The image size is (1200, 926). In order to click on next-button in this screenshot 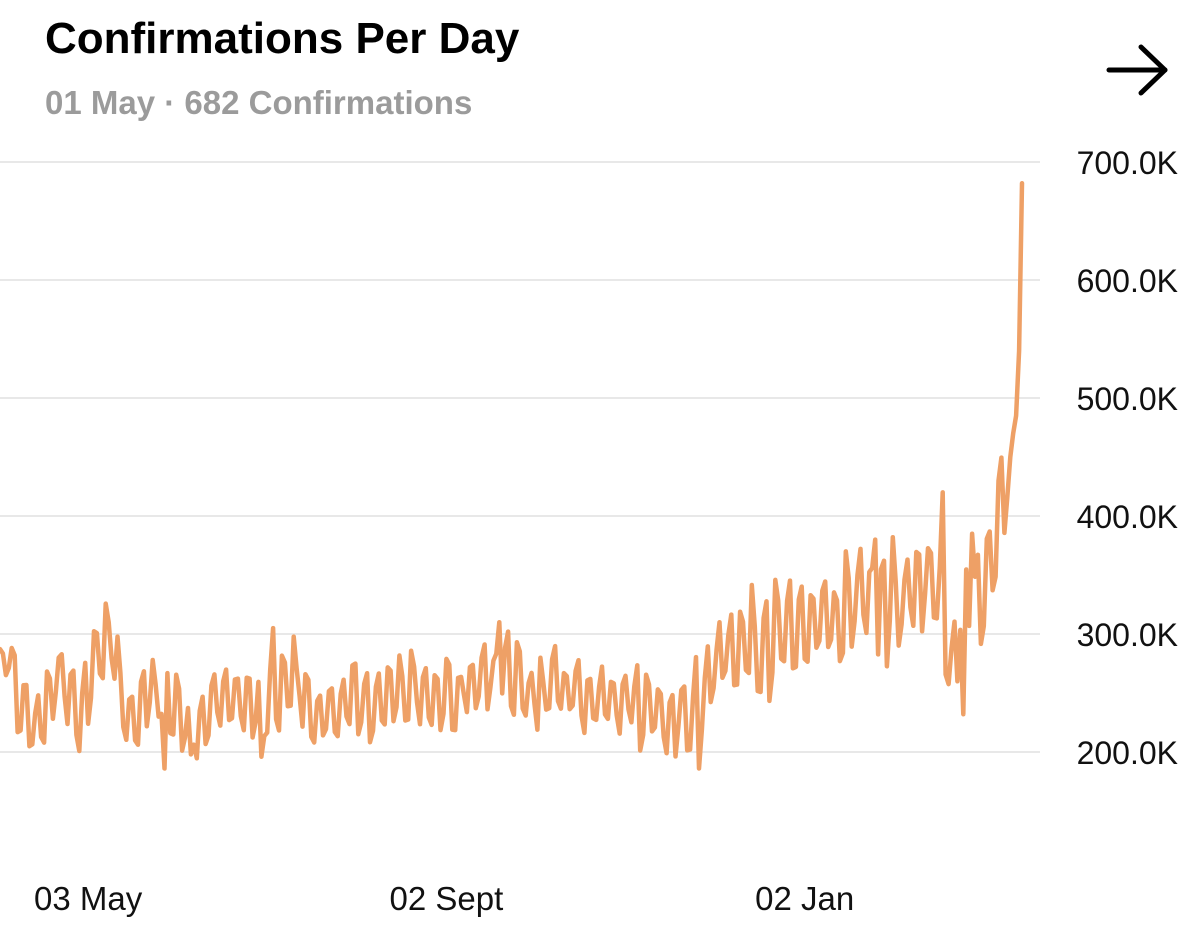, I will do `click(1138, 70)`.